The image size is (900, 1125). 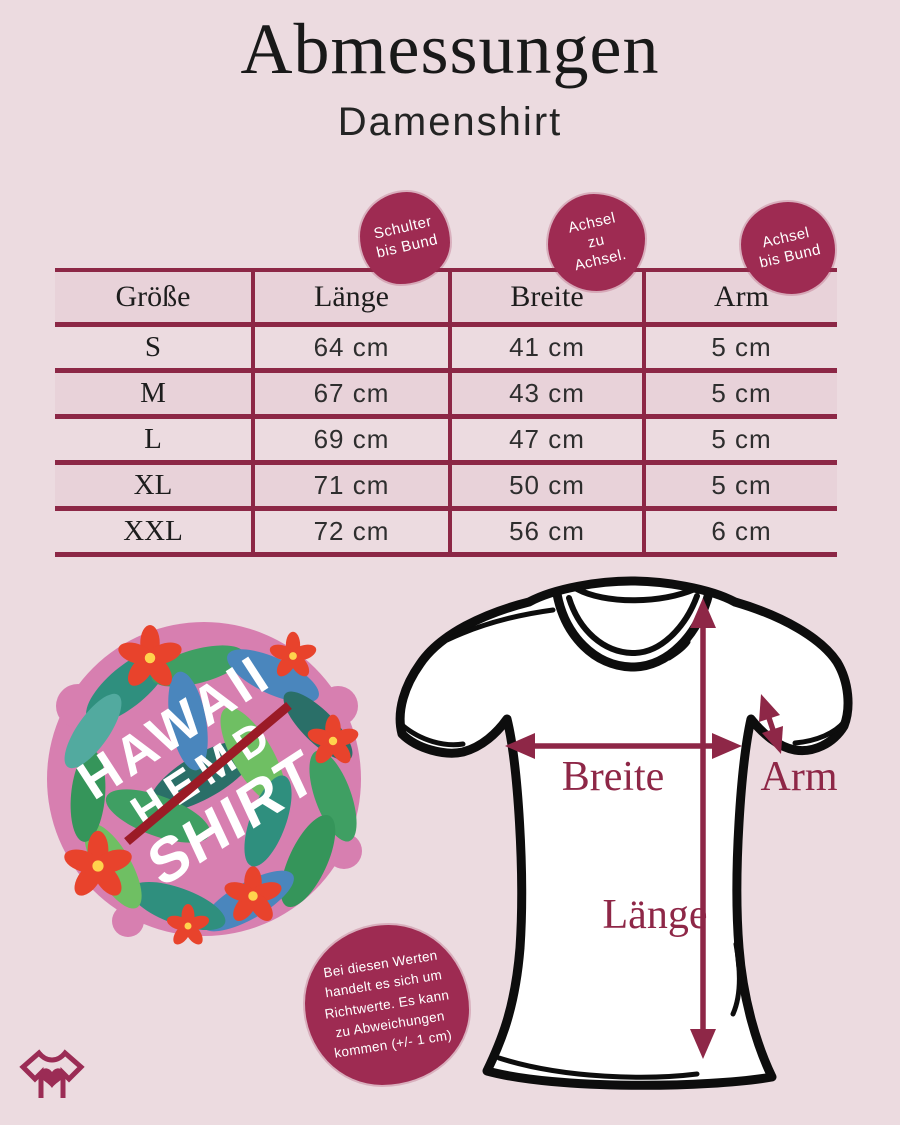 I want to click on arm-arrowhead-bottom, so click(x=772, y=740).